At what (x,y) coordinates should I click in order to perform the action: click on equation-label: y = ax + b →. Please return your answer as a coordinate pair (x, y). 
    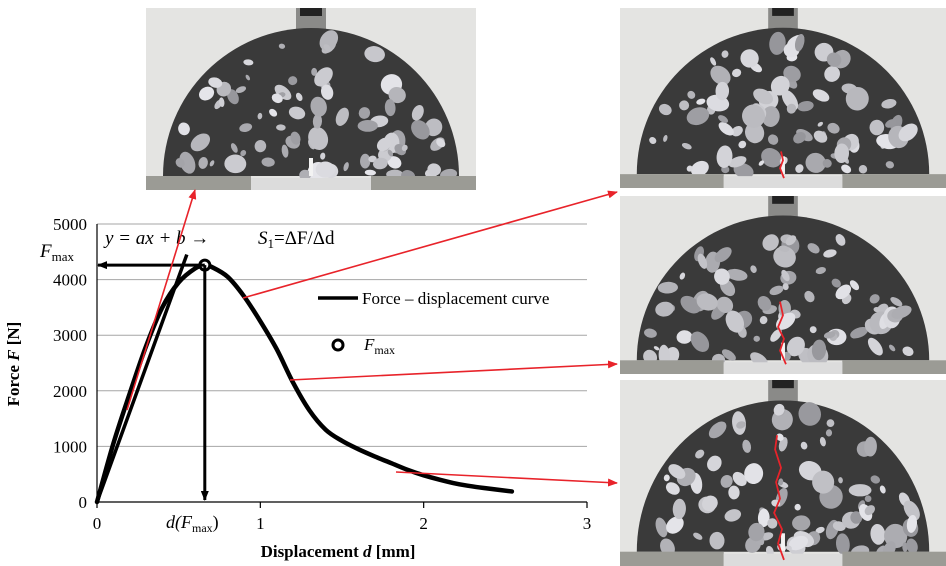
    Looking at the image, I should click on (156, 238).